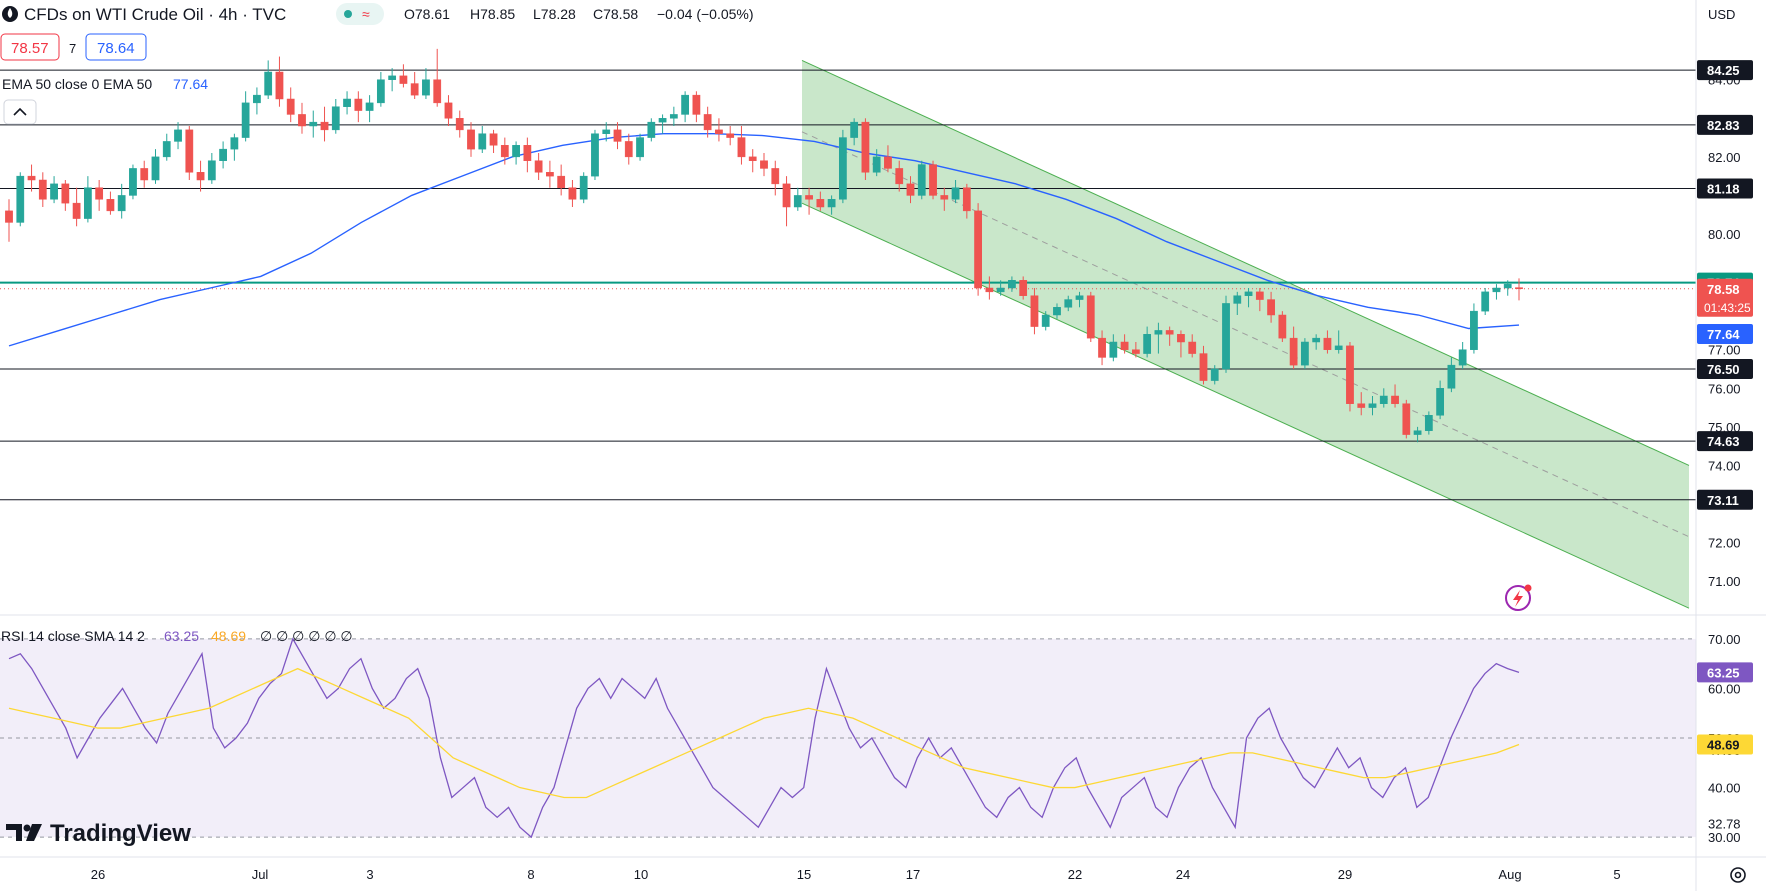  What do you see at coordinates (360, 14) in the screenshot?
I see `market-status-pill` at bounding box center [360, 14].